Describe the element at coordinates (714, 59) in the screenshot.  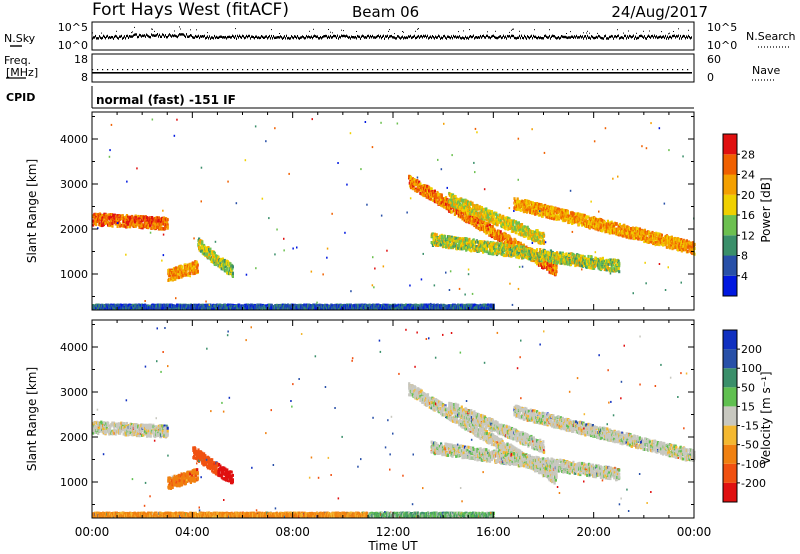
I see `freq-right-tick-top: 60` at that location.